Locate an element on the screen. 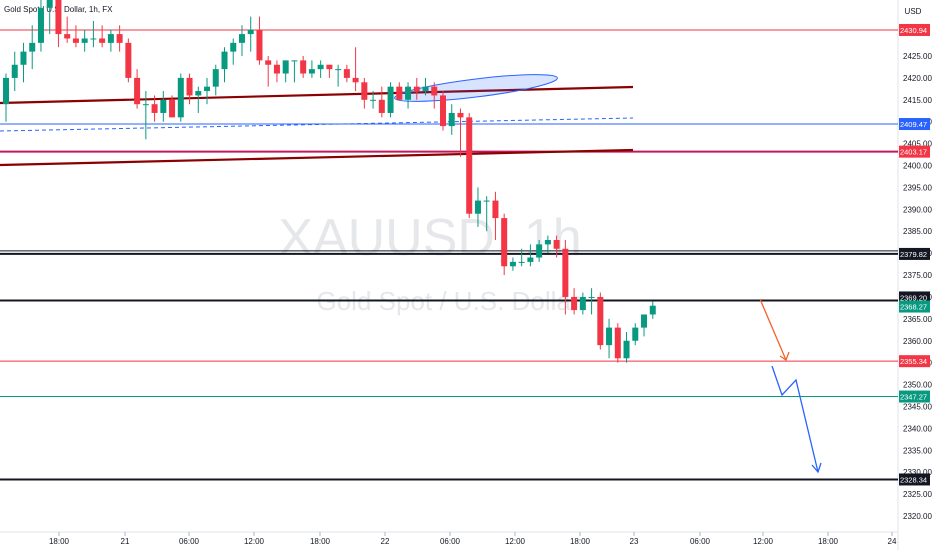  level-price-tag: 2409.47 is located at coordinates (914, 124).